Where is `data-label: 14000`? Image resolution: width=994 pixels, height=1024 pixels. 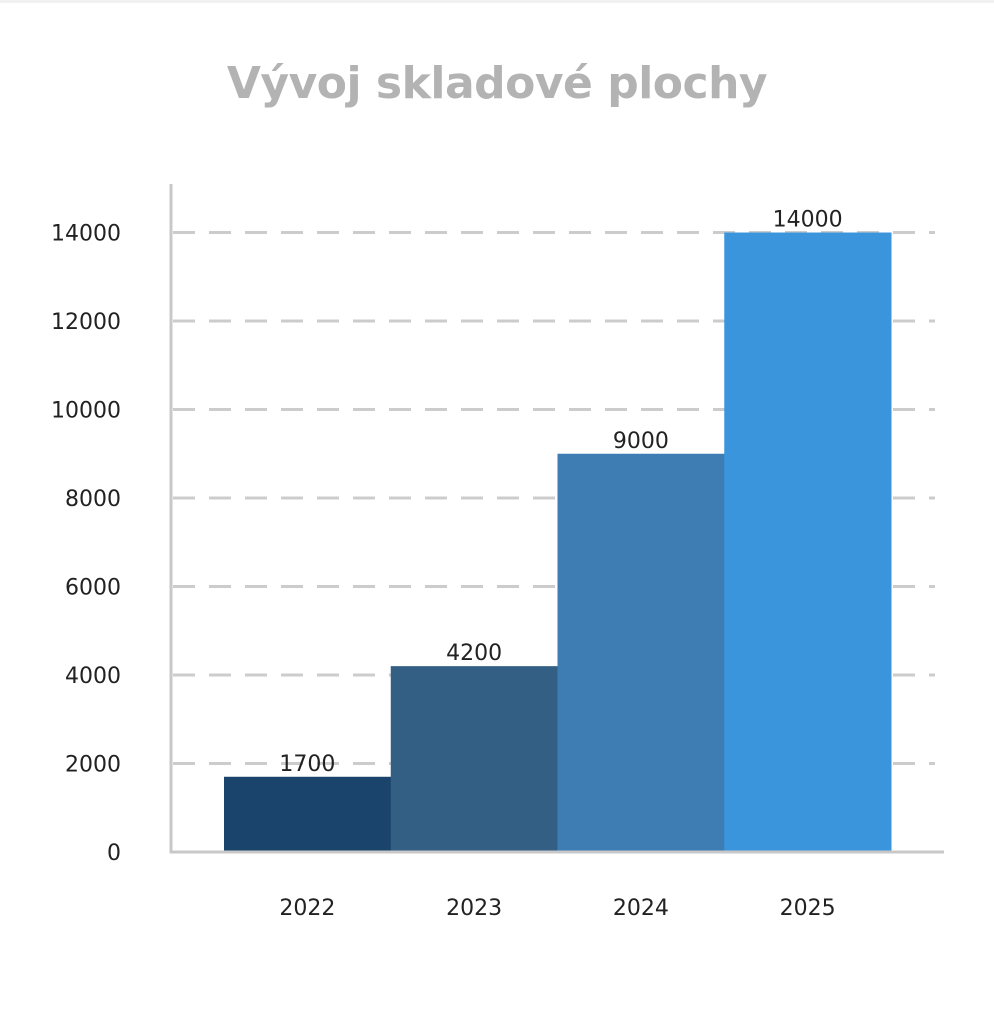 data-label: 14000 is located at coordinates (808, 220).